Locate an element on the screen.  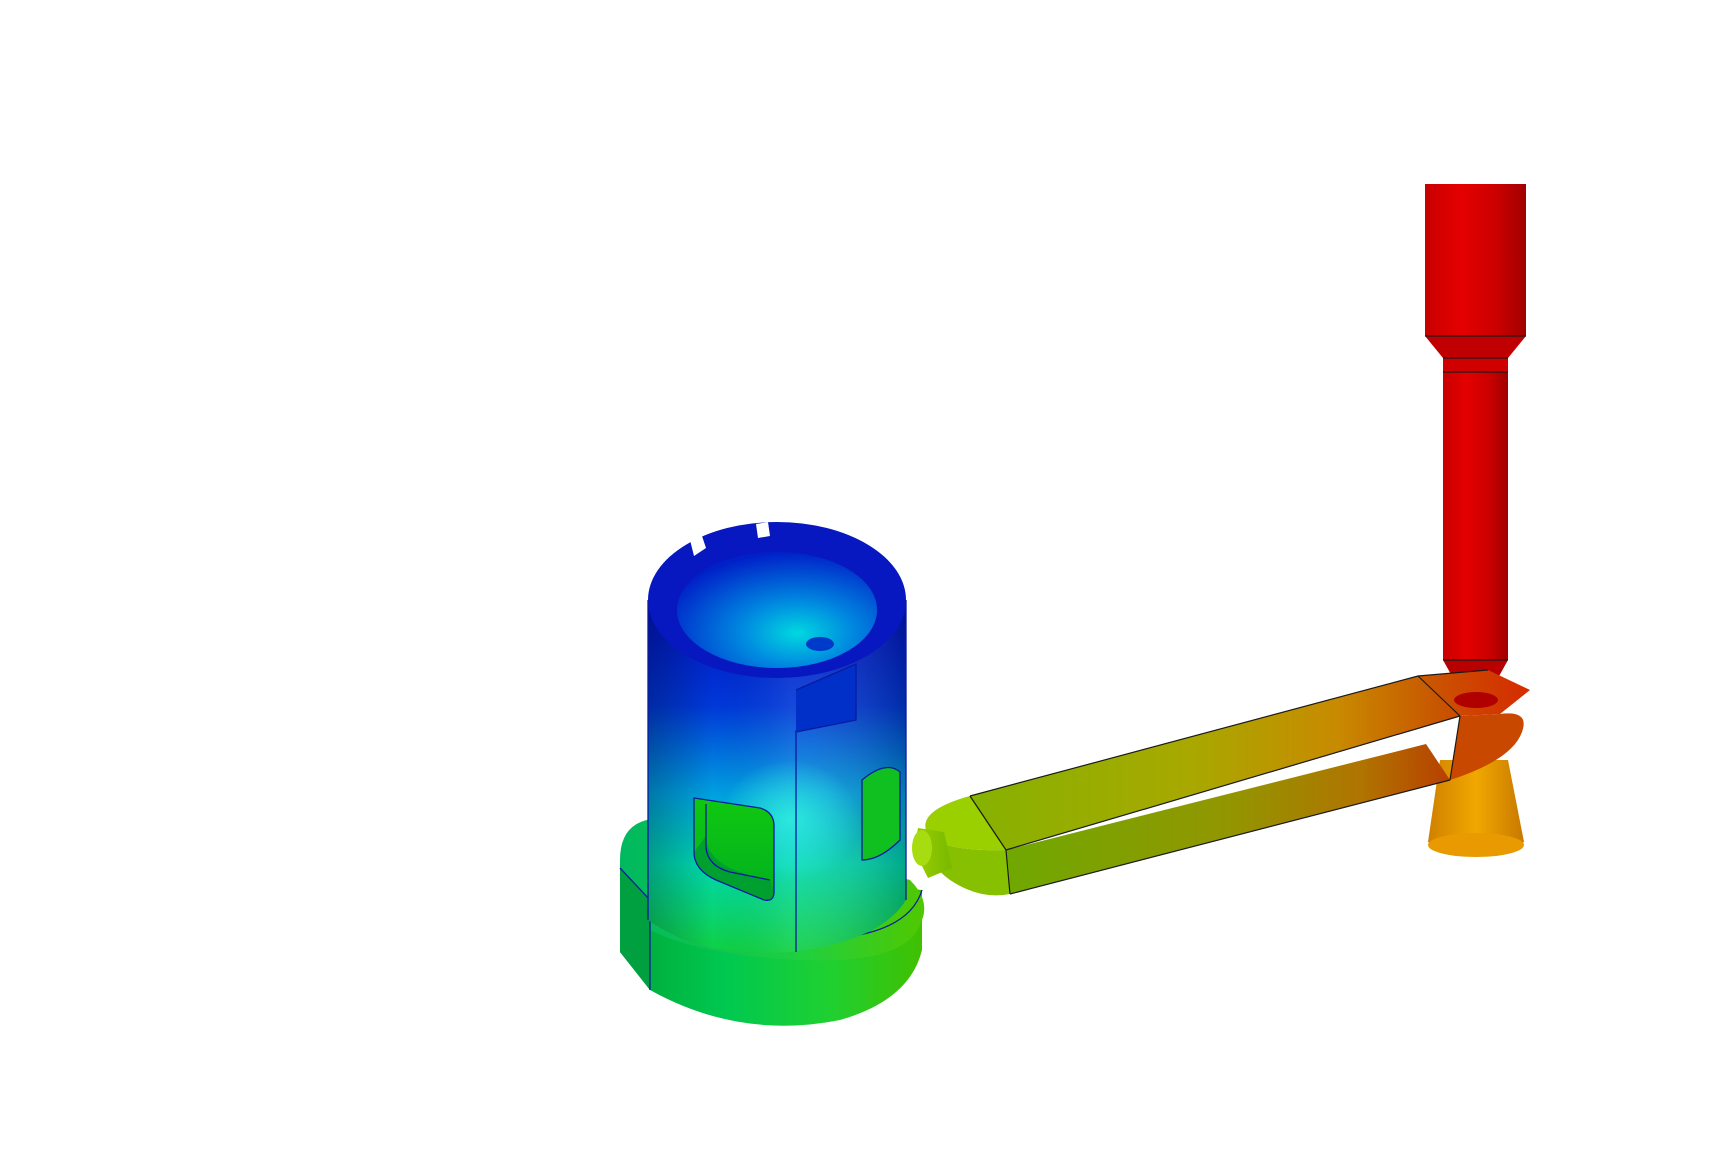
runner-rounded-end is located at coordinates (967, 846).